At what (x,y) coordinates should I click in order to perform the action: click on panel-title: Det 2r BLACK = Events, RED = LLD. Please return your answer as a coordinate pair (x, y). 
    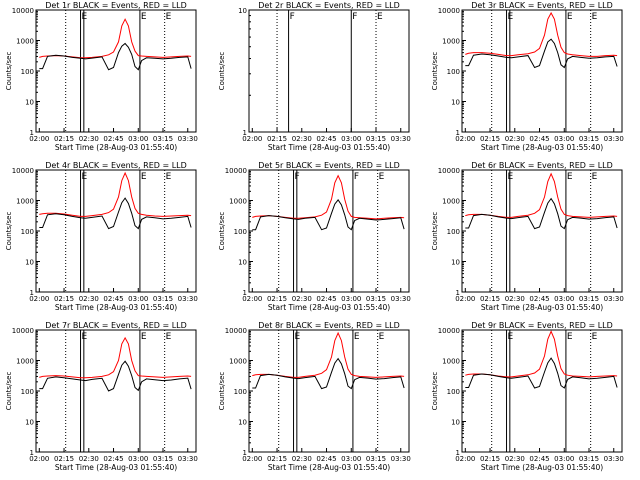
    Looking at the image, I should click on (329, 5).